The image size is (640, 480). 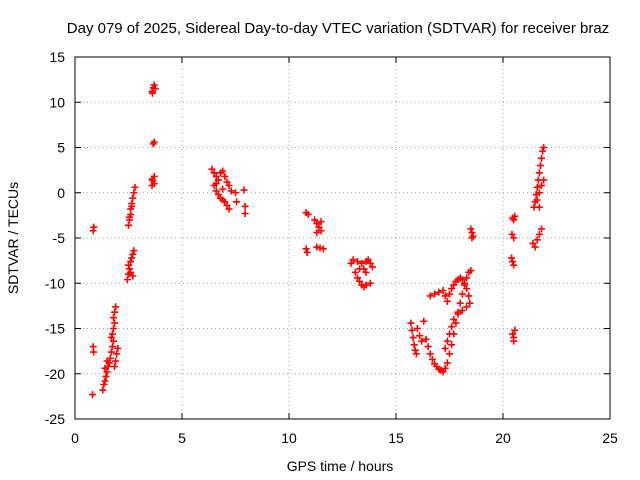 I want to click on x-tick-labels: 0 5 10 15 20 25, so click(x=344, y=438).